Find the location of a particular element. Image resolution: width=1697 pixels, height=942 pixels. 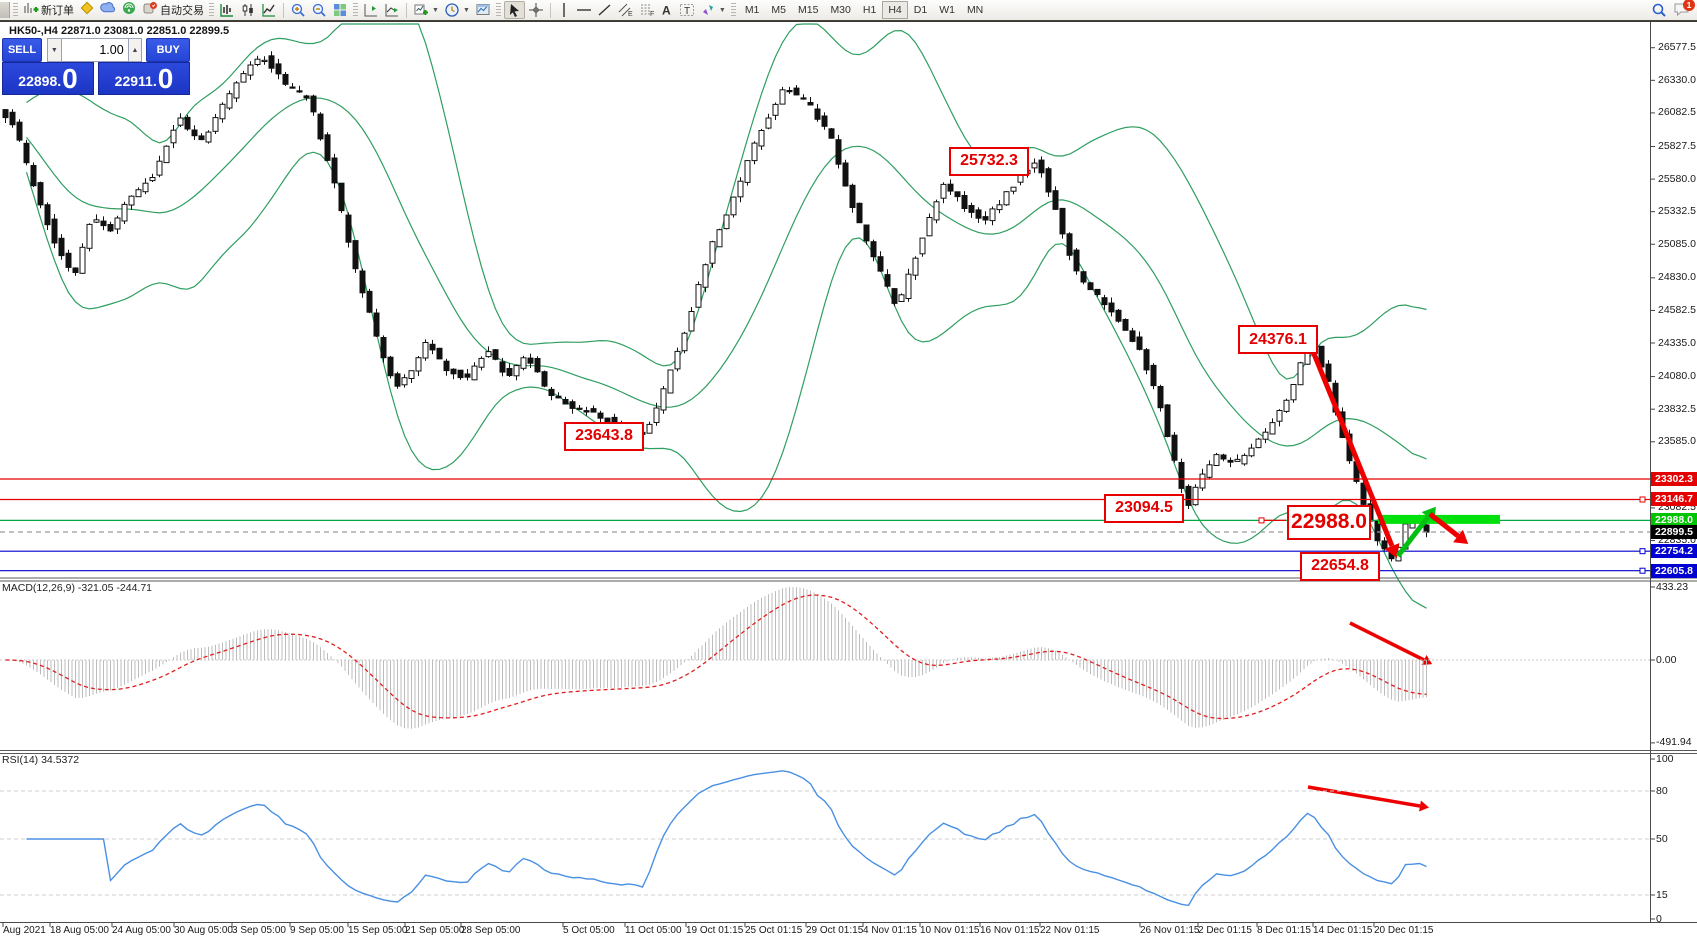

timeframe-M30: M30 is located at coordinates (840, 10).